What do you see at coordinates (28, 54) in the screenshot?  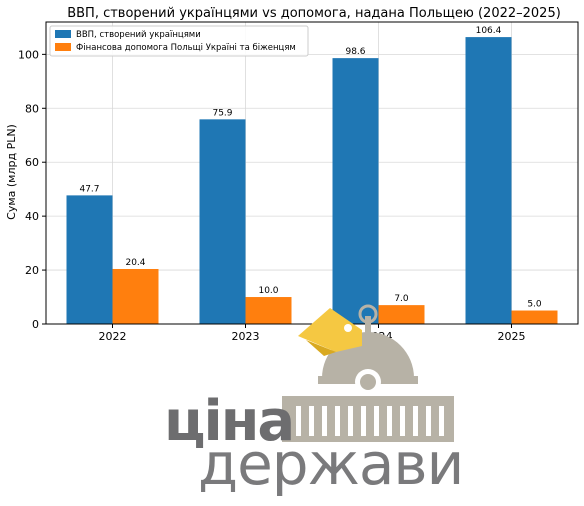 I see `y-tick-label: 100` at bounding box center [28, 54].